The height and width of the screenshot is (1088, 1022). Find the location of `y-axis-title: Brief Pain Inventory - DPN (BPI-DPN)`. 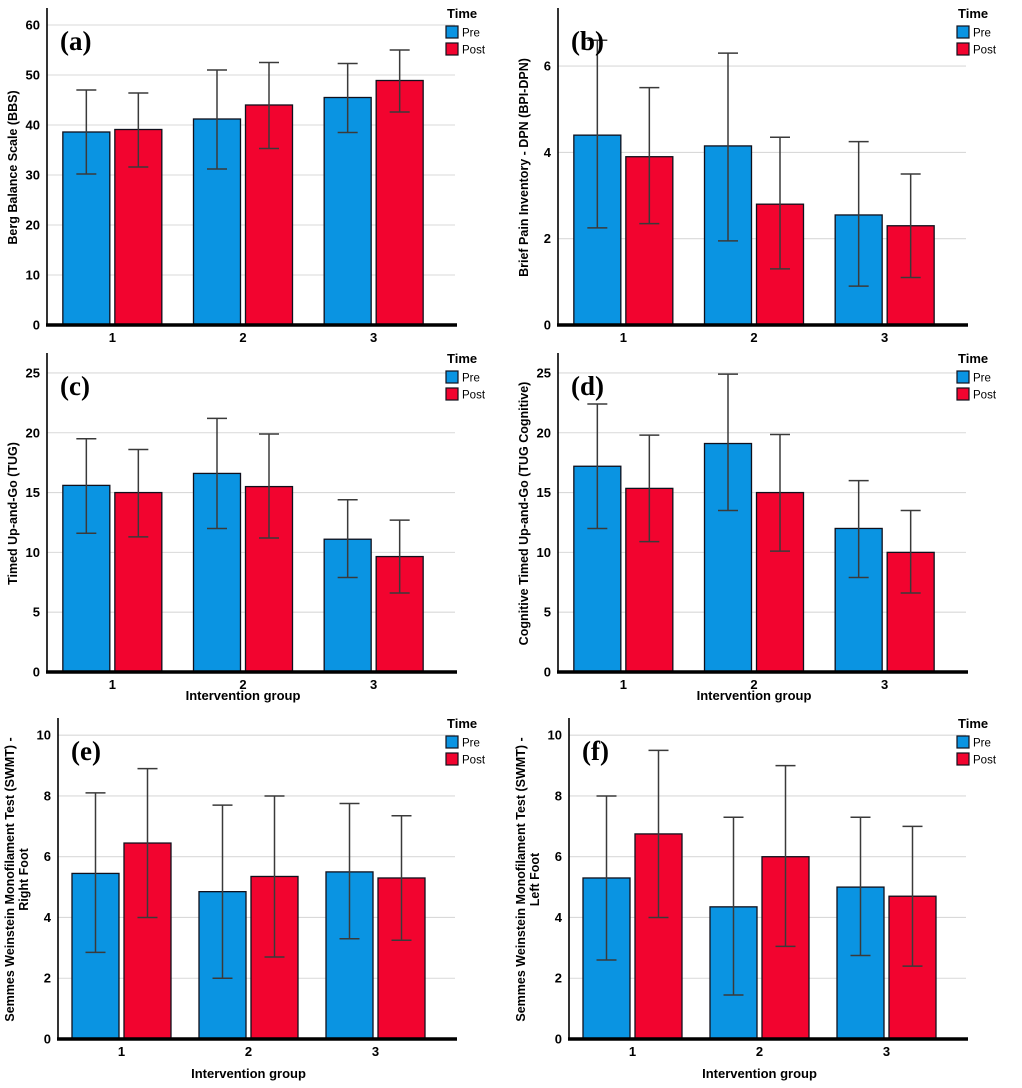

y-axis-title: Brief Pain Inventory - DPN (BPI-DPN) is located at coordinates (524, 167).